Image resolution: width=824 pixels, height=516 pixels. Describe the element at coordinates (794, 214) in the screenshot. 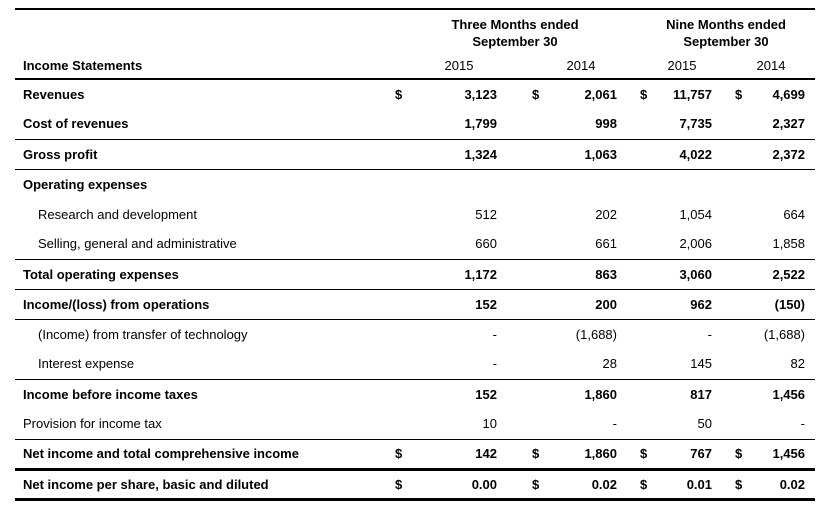

I see `value-cell: 664` at that location.